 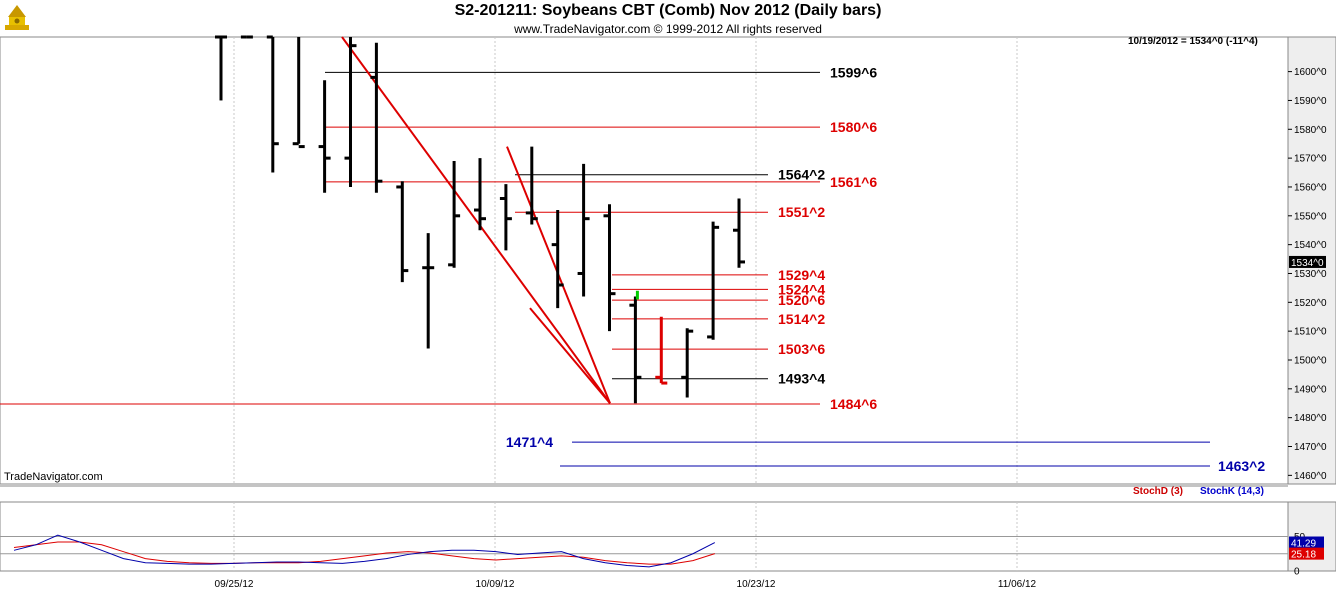 What do you see at coordinates (1297, 572) in the screenshot?
I see `stoch-tick-label: 0` at bounding box center [1297, 572].